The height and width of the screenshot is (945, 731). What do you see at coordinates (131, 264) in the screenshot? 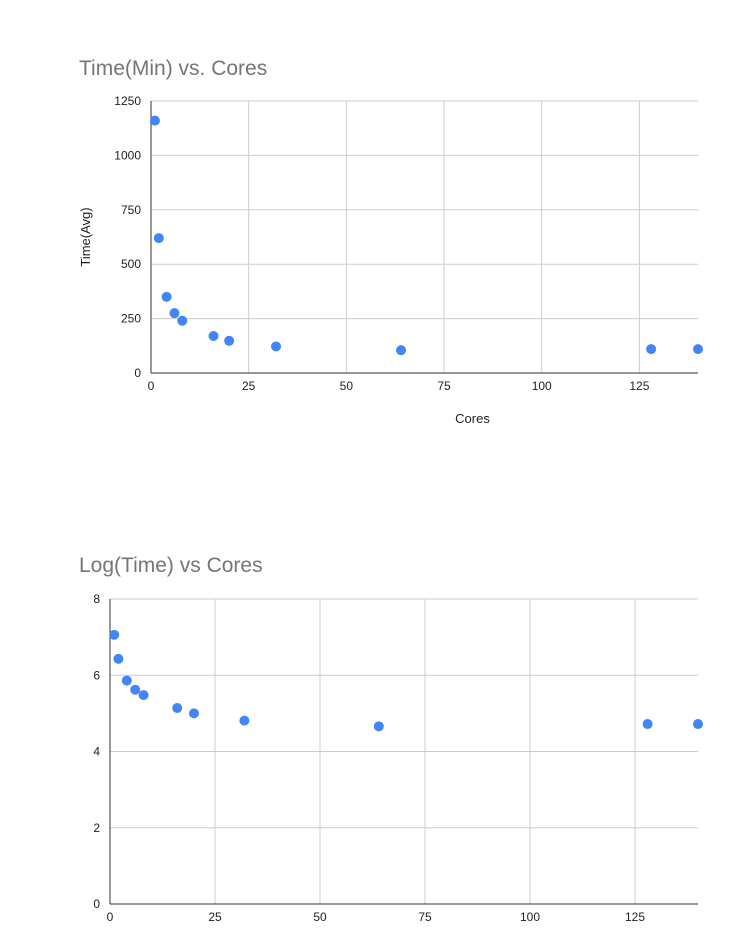
I see `y-tick-label: 500` at bounding box center [131, 264].